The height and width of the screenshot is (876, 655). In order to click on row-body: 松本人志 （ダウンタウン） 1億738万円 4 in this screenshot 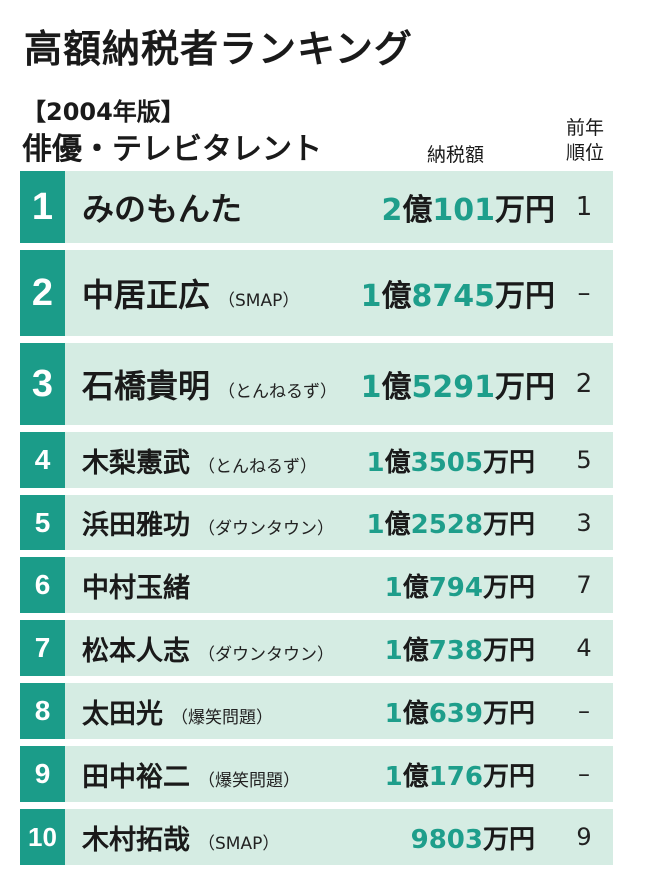, I will do `click(339, 648)`.